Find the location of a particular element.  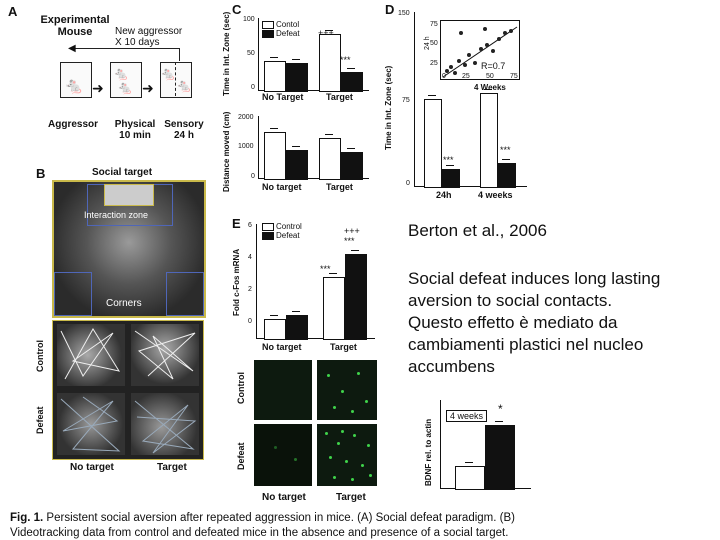

physical-cage is located at coordinates (126, 80).